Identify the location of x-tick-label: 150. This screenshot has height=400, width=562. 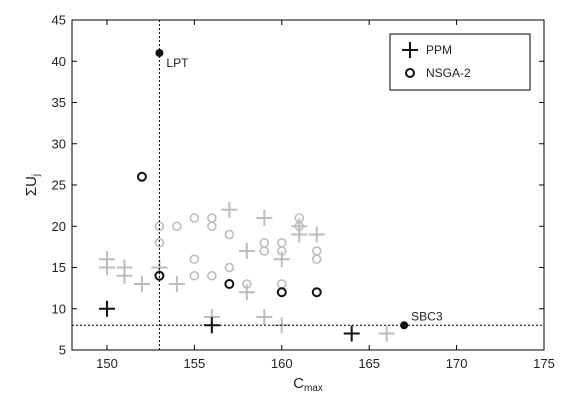
(107, 363).